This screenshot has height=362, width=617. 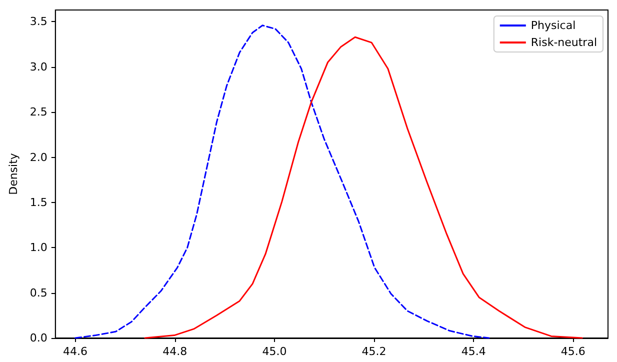 I want to click on y-tick-label: 1.0, so click(x=39, y=247).